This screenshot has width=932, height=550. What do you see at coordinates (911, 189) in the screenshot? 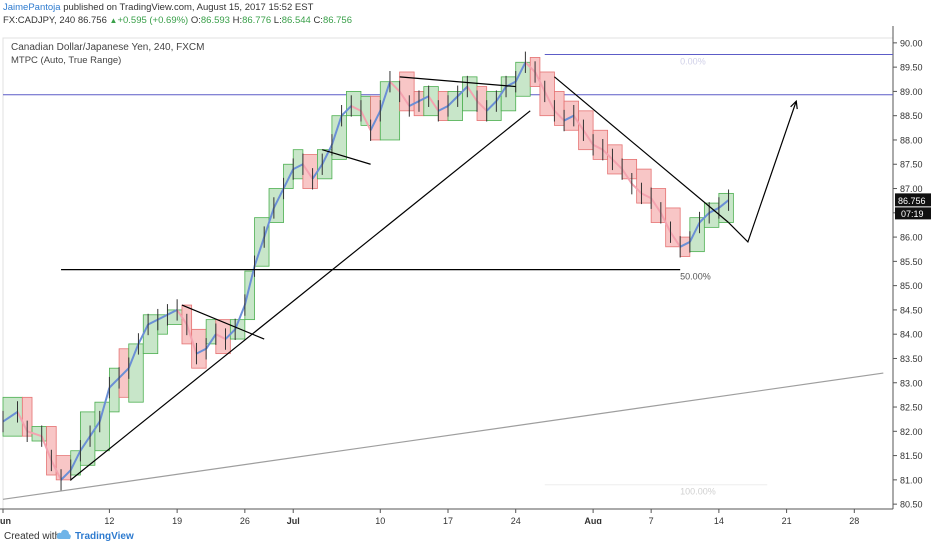
I see `y-tick-label: 87.00` at bounding box center [911, 189].